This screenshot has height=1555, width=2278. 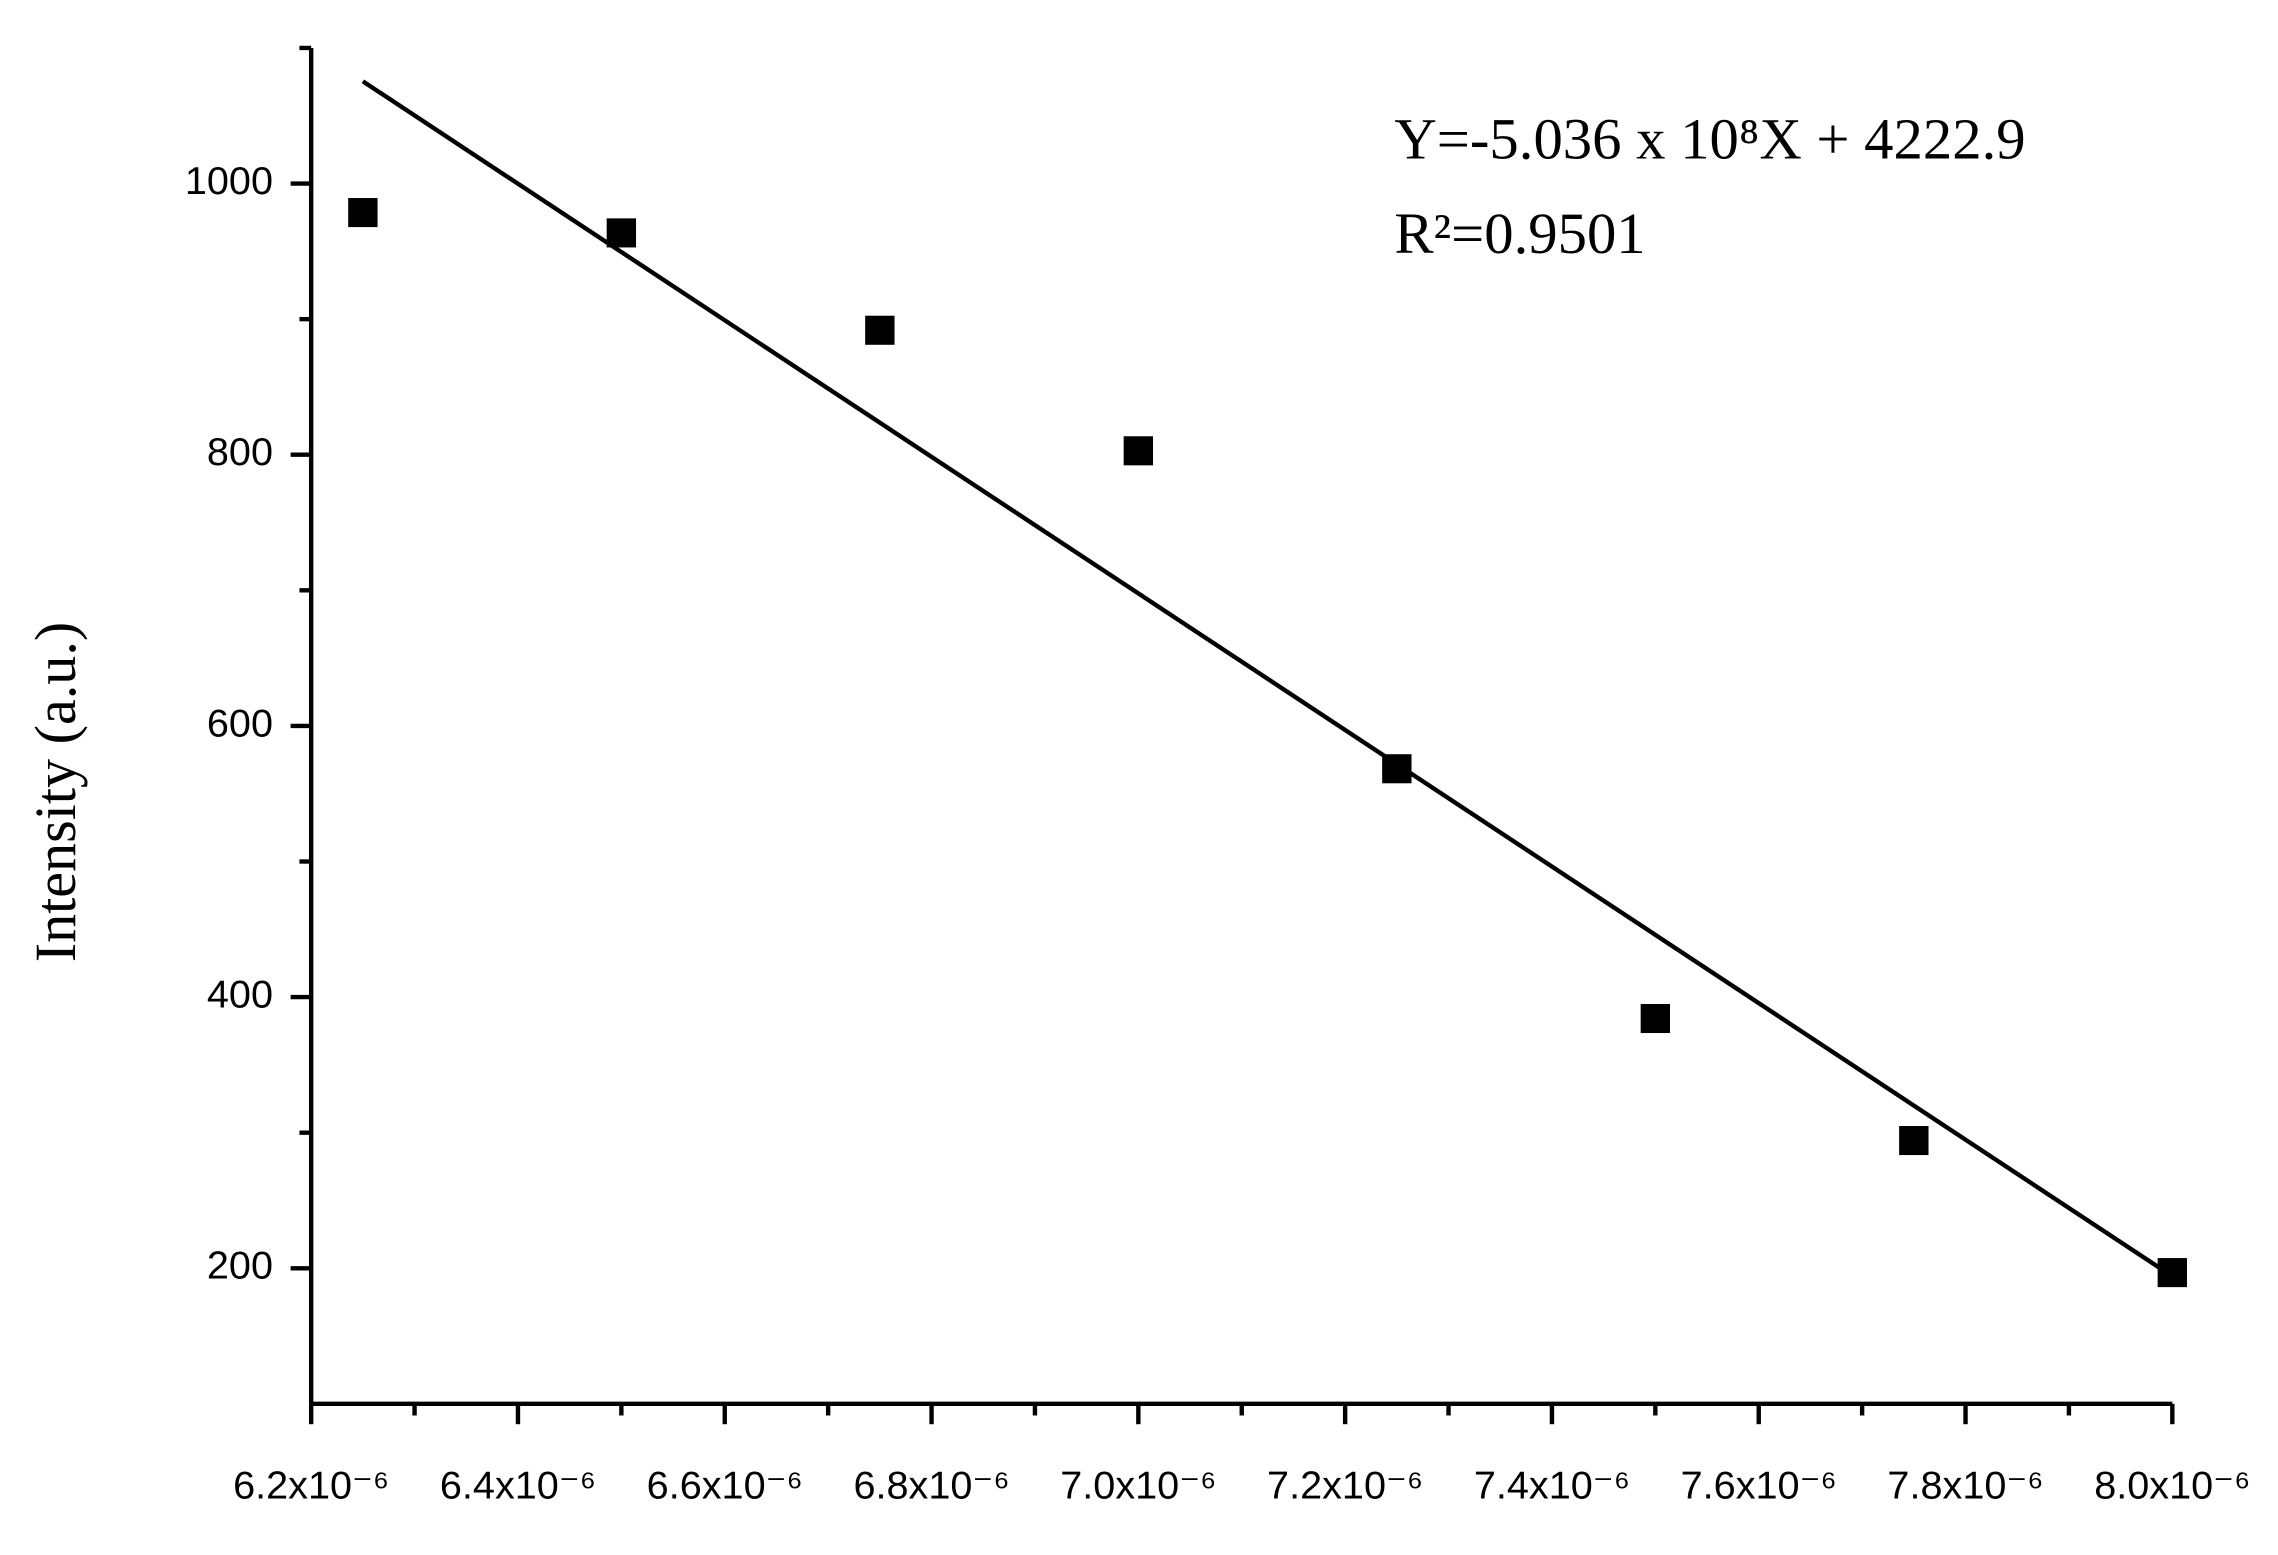 I want to click on x-tick-label: 7.4x10⁻⁶, so click(x=1552, y=1486).